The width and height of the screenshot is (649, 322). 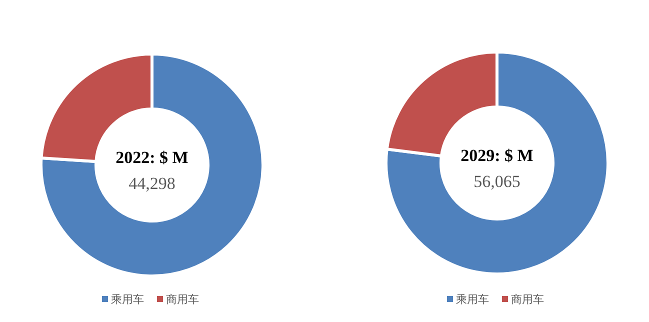 I want to click on text: 56,065, so click(x=497, y=181).